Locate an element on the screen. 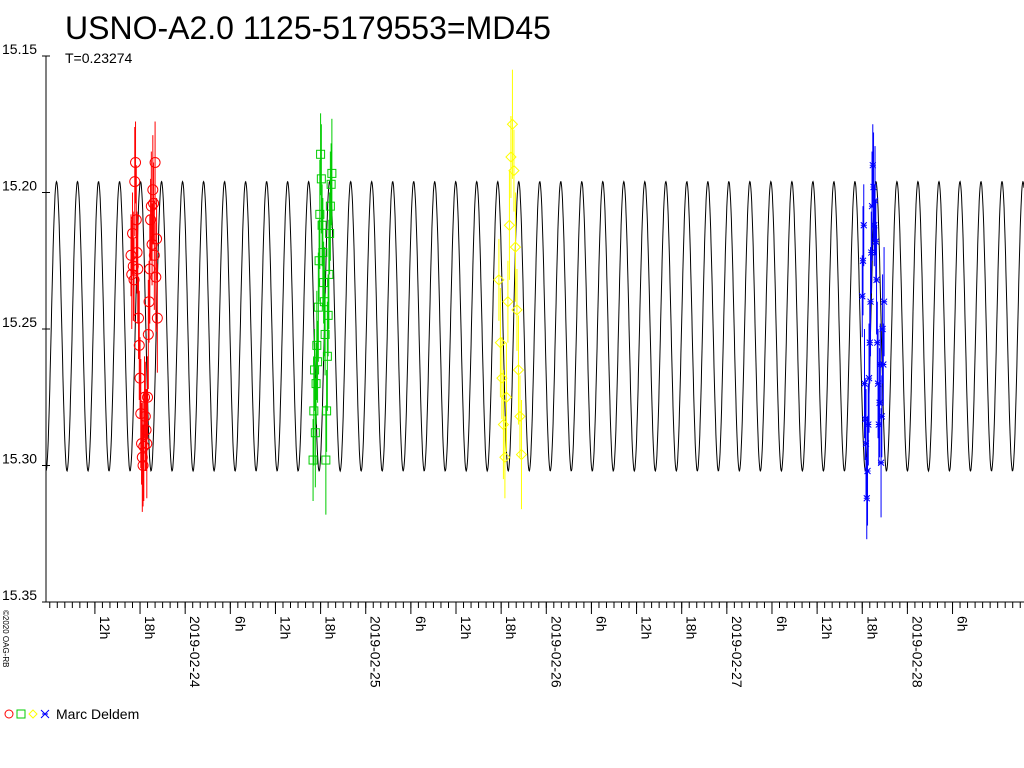  x-tick-label: 2019-02-28 is located at coordinates (917, 652).